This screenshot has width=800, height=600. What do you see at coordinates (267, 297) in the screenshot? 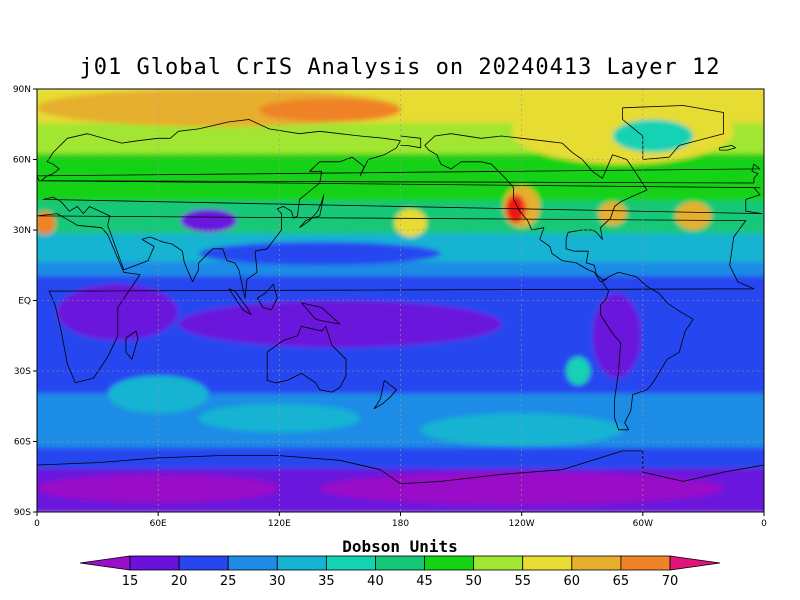
I see `coastline-borneo` at bounding box center [267, 297].